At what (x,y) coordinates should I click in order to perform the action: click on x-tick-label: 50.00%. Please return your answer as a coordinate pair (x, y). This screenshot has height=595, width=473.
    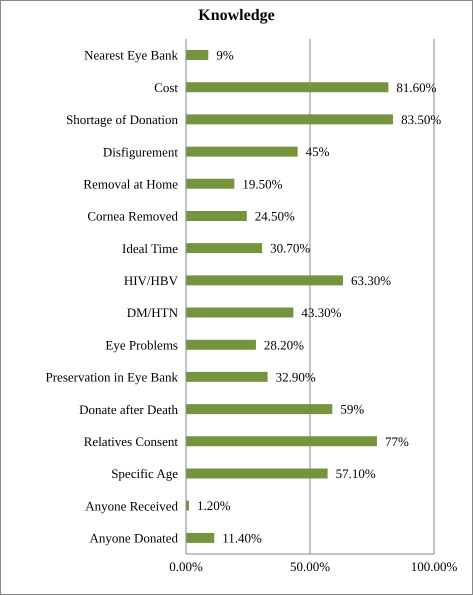
    Looking at the image, I should click on (310, 566).